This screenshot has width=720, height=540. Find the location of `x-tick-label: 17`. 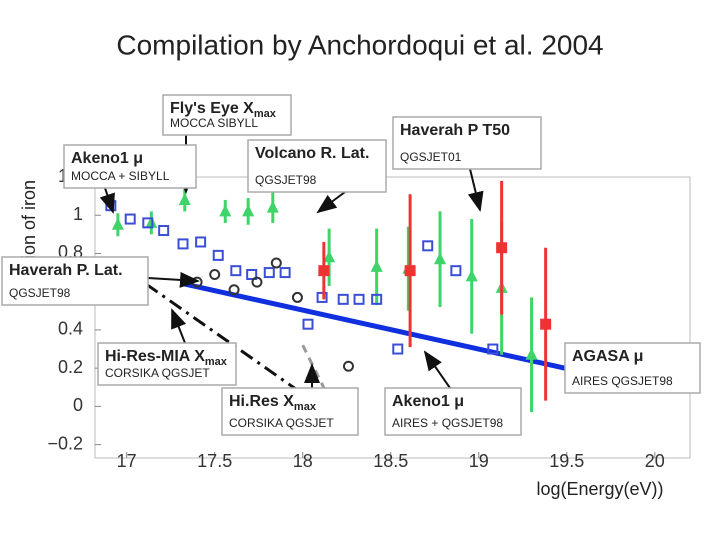

x-tick-label: 17 is located at coordinates (127, 461).